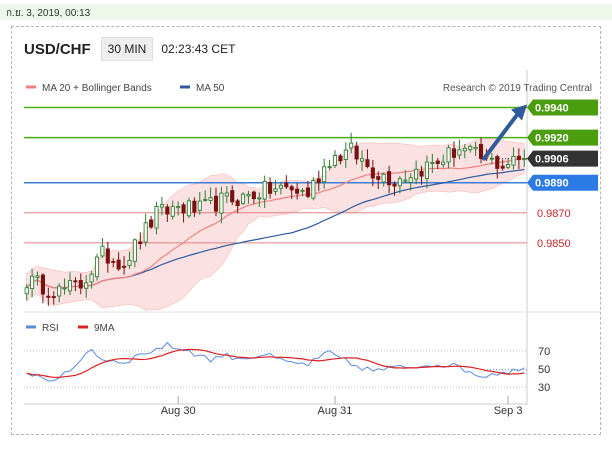 Image resolution: width=612 pixels, height=449 pixels. I want to click on legend-label-1: MA 50, so click(210, 88).